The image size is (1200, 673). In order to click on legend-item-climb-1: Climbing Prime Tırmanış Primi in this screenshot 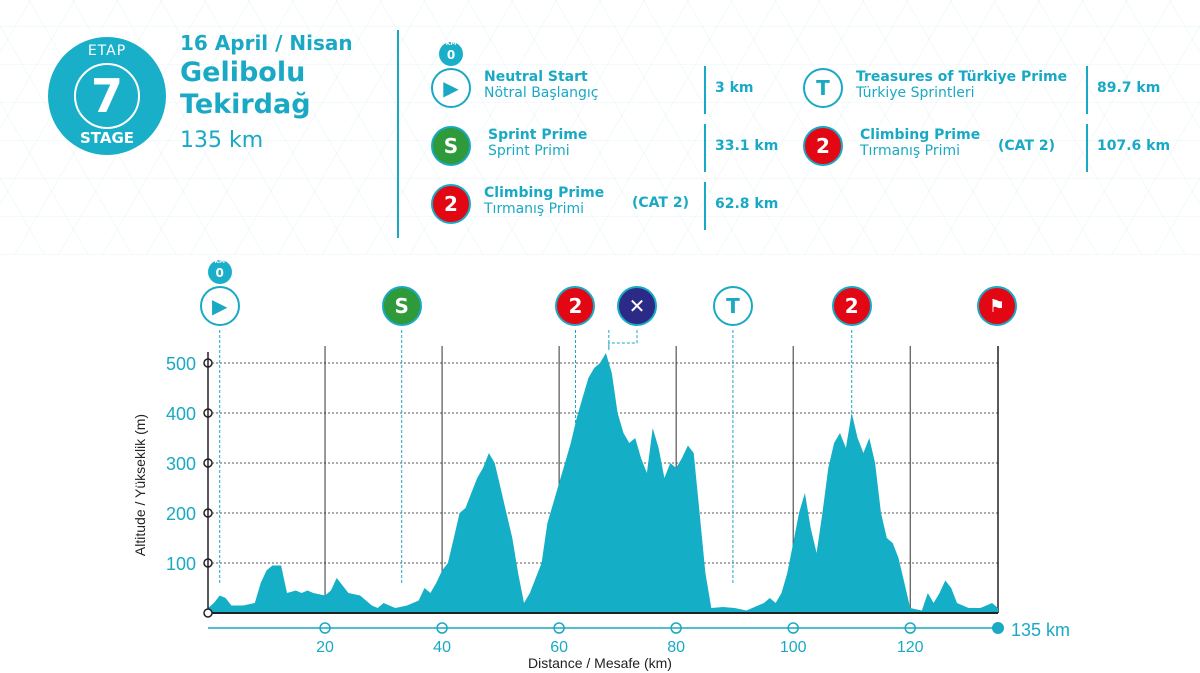, I will do `click(544, 201)`.